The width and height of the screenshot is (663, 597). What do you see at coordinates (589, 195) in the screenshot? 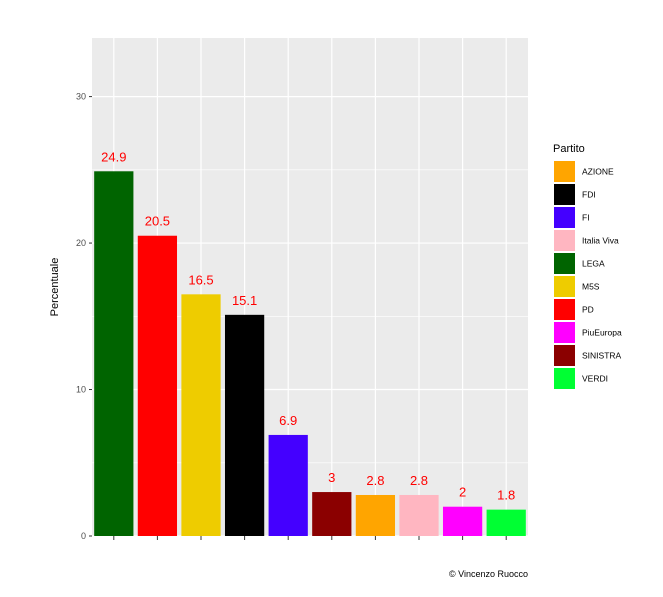
I see `legend-label: FDI` at bounding box center [589, 195].